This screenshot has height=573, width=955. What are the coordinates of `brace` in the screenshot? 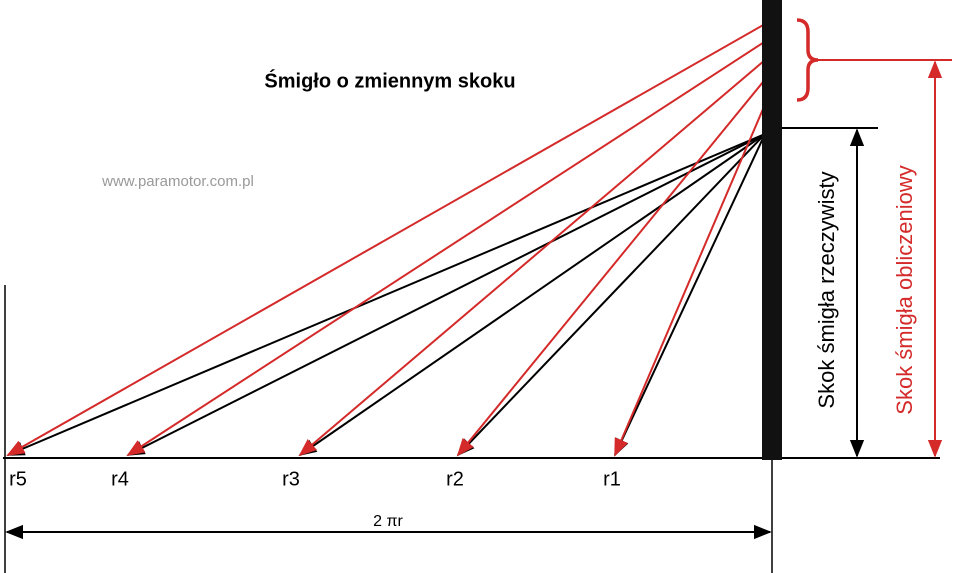 It's located at (807, 60).